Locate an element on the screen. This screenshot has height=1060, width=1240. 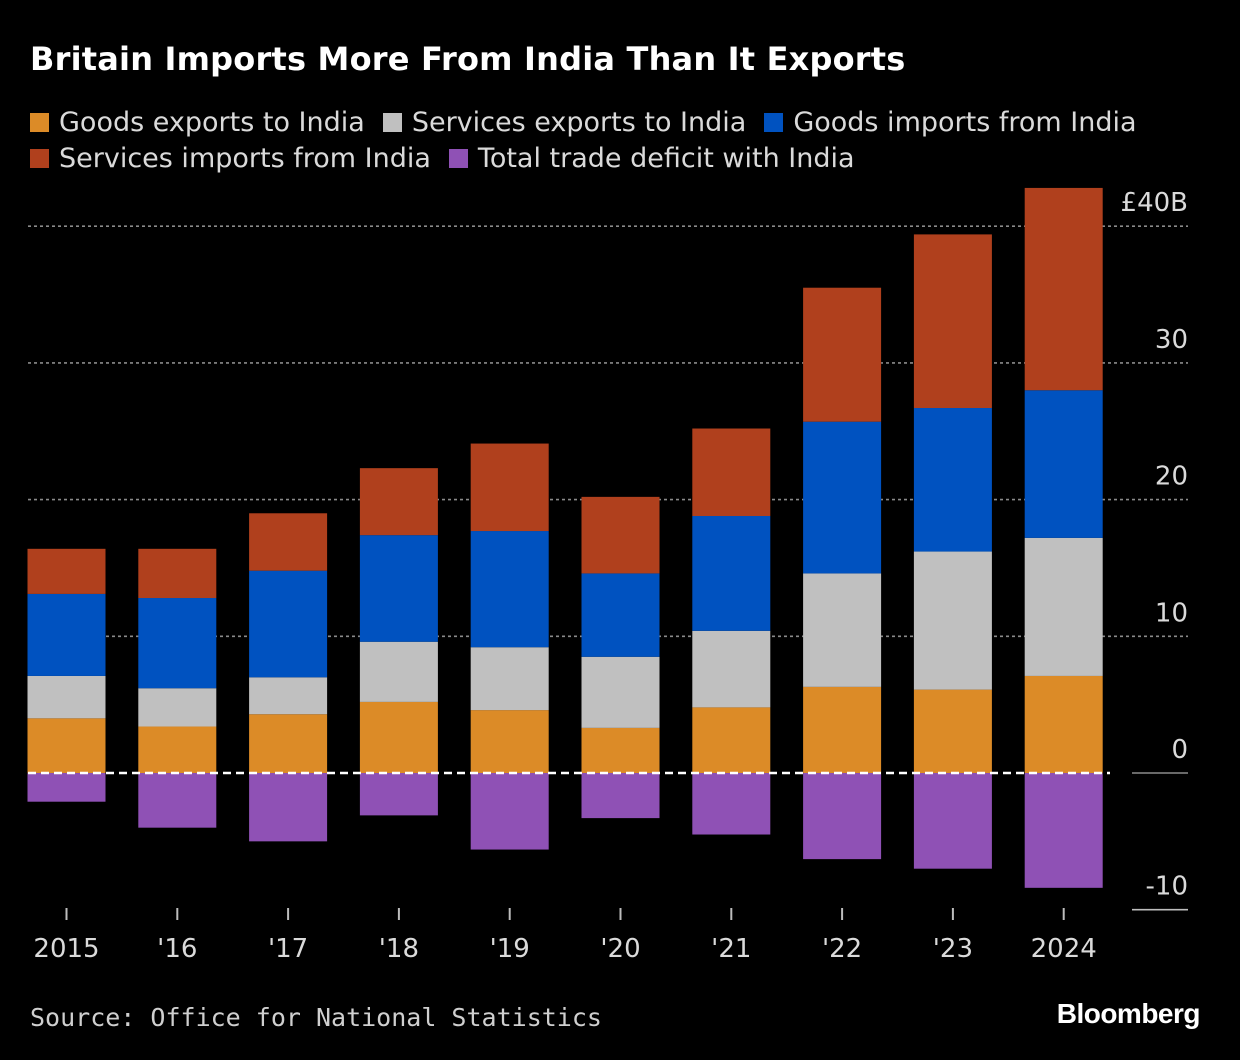
y-tick-label-5: -10 is located at coordinates (1167, 887).